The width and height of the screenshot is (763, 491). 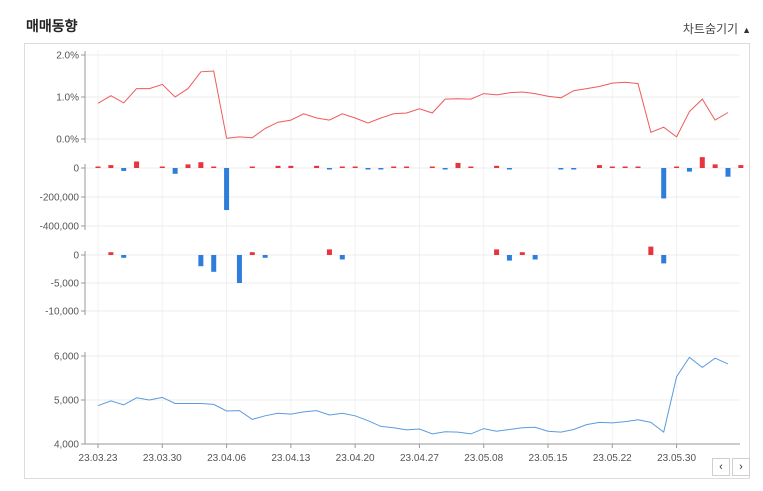 I want to click on y-tick-label: -200,000, so click(x=60, y=198).